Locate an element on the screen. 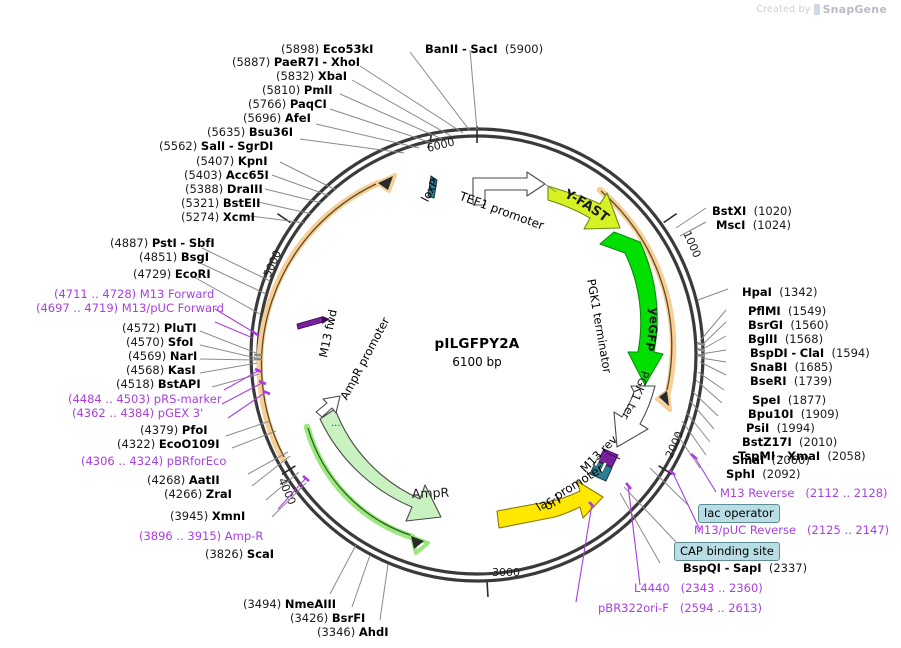 The height and width of the screenshot is (648, 901). site-label-xbai: (5832) XbaI is located at coordinates (311, 76).